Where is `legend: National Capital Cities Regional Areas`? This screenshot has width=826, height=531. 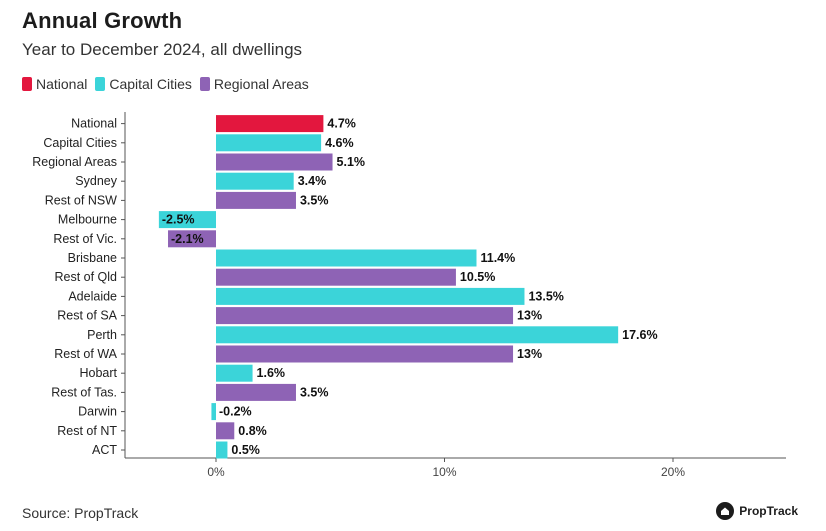
legend: National Capital Cities Regional Areas is located at coordinates (169, 84).